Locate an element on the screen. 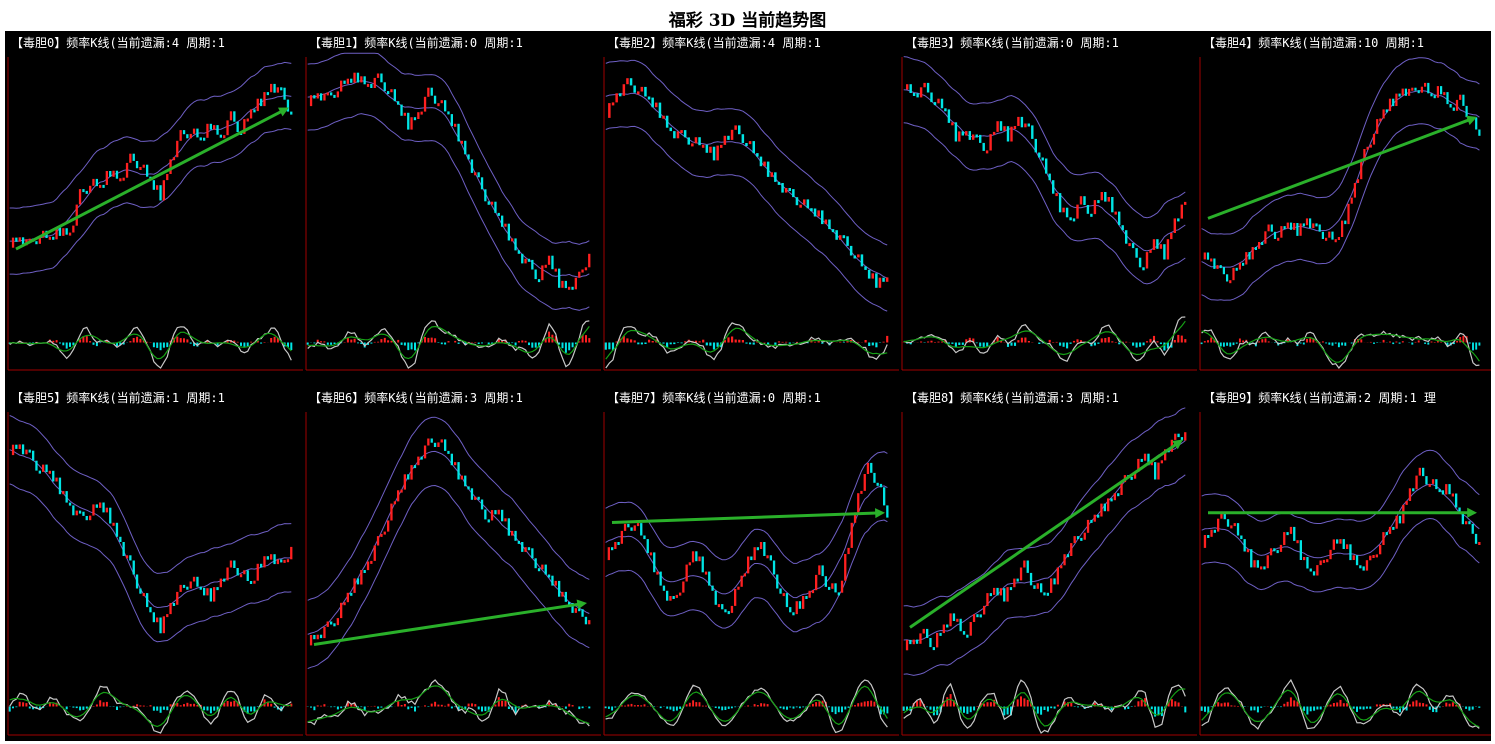 Image resolution: width=1495 pixels, height=744 pixels. macd-fast-line is located at coordinates (746, 345).